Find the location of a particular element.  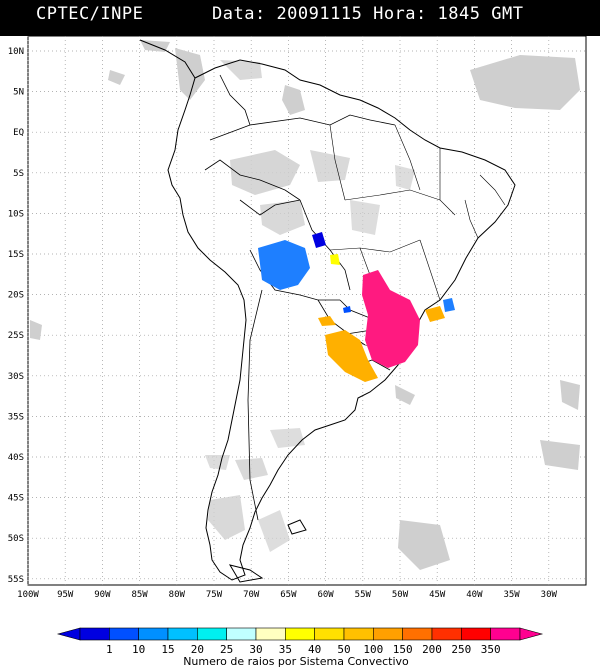

lat-label: 45S is located at coordinates (16, 499).